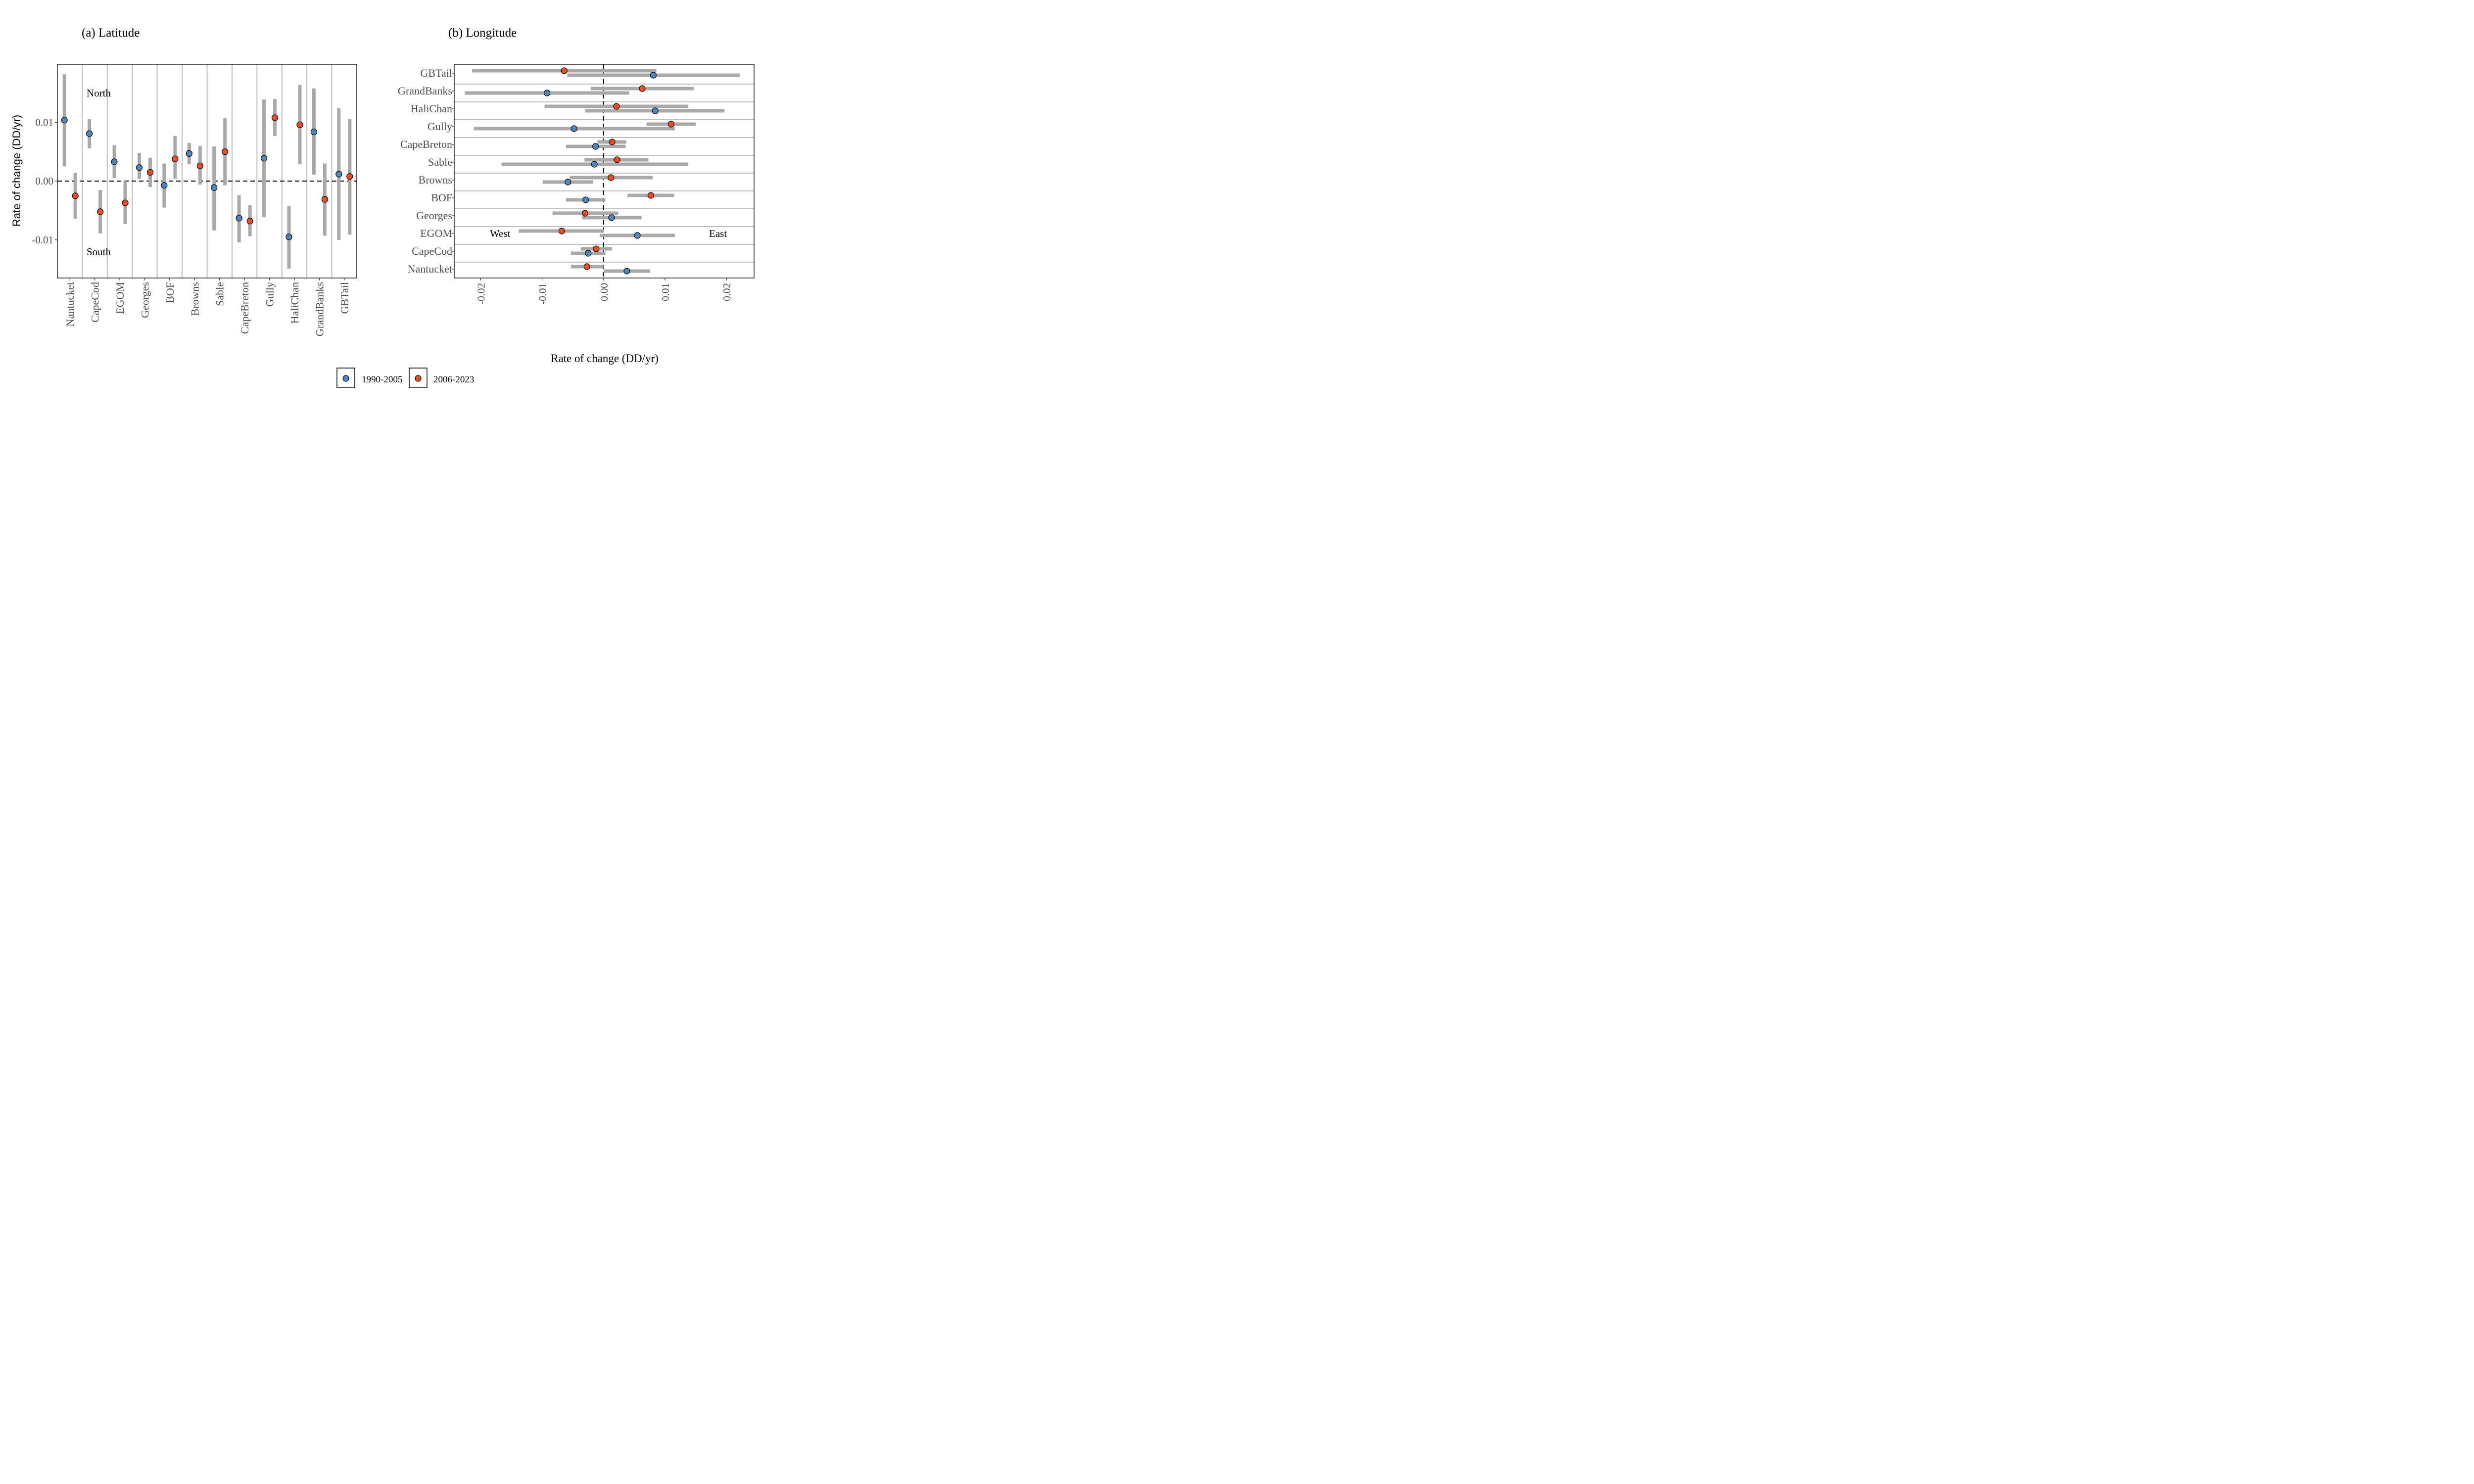 The height and width of the screenshot is (1484, 2474). I want to click on panel-b-point-2006-2023-browns, so click(611, 177).